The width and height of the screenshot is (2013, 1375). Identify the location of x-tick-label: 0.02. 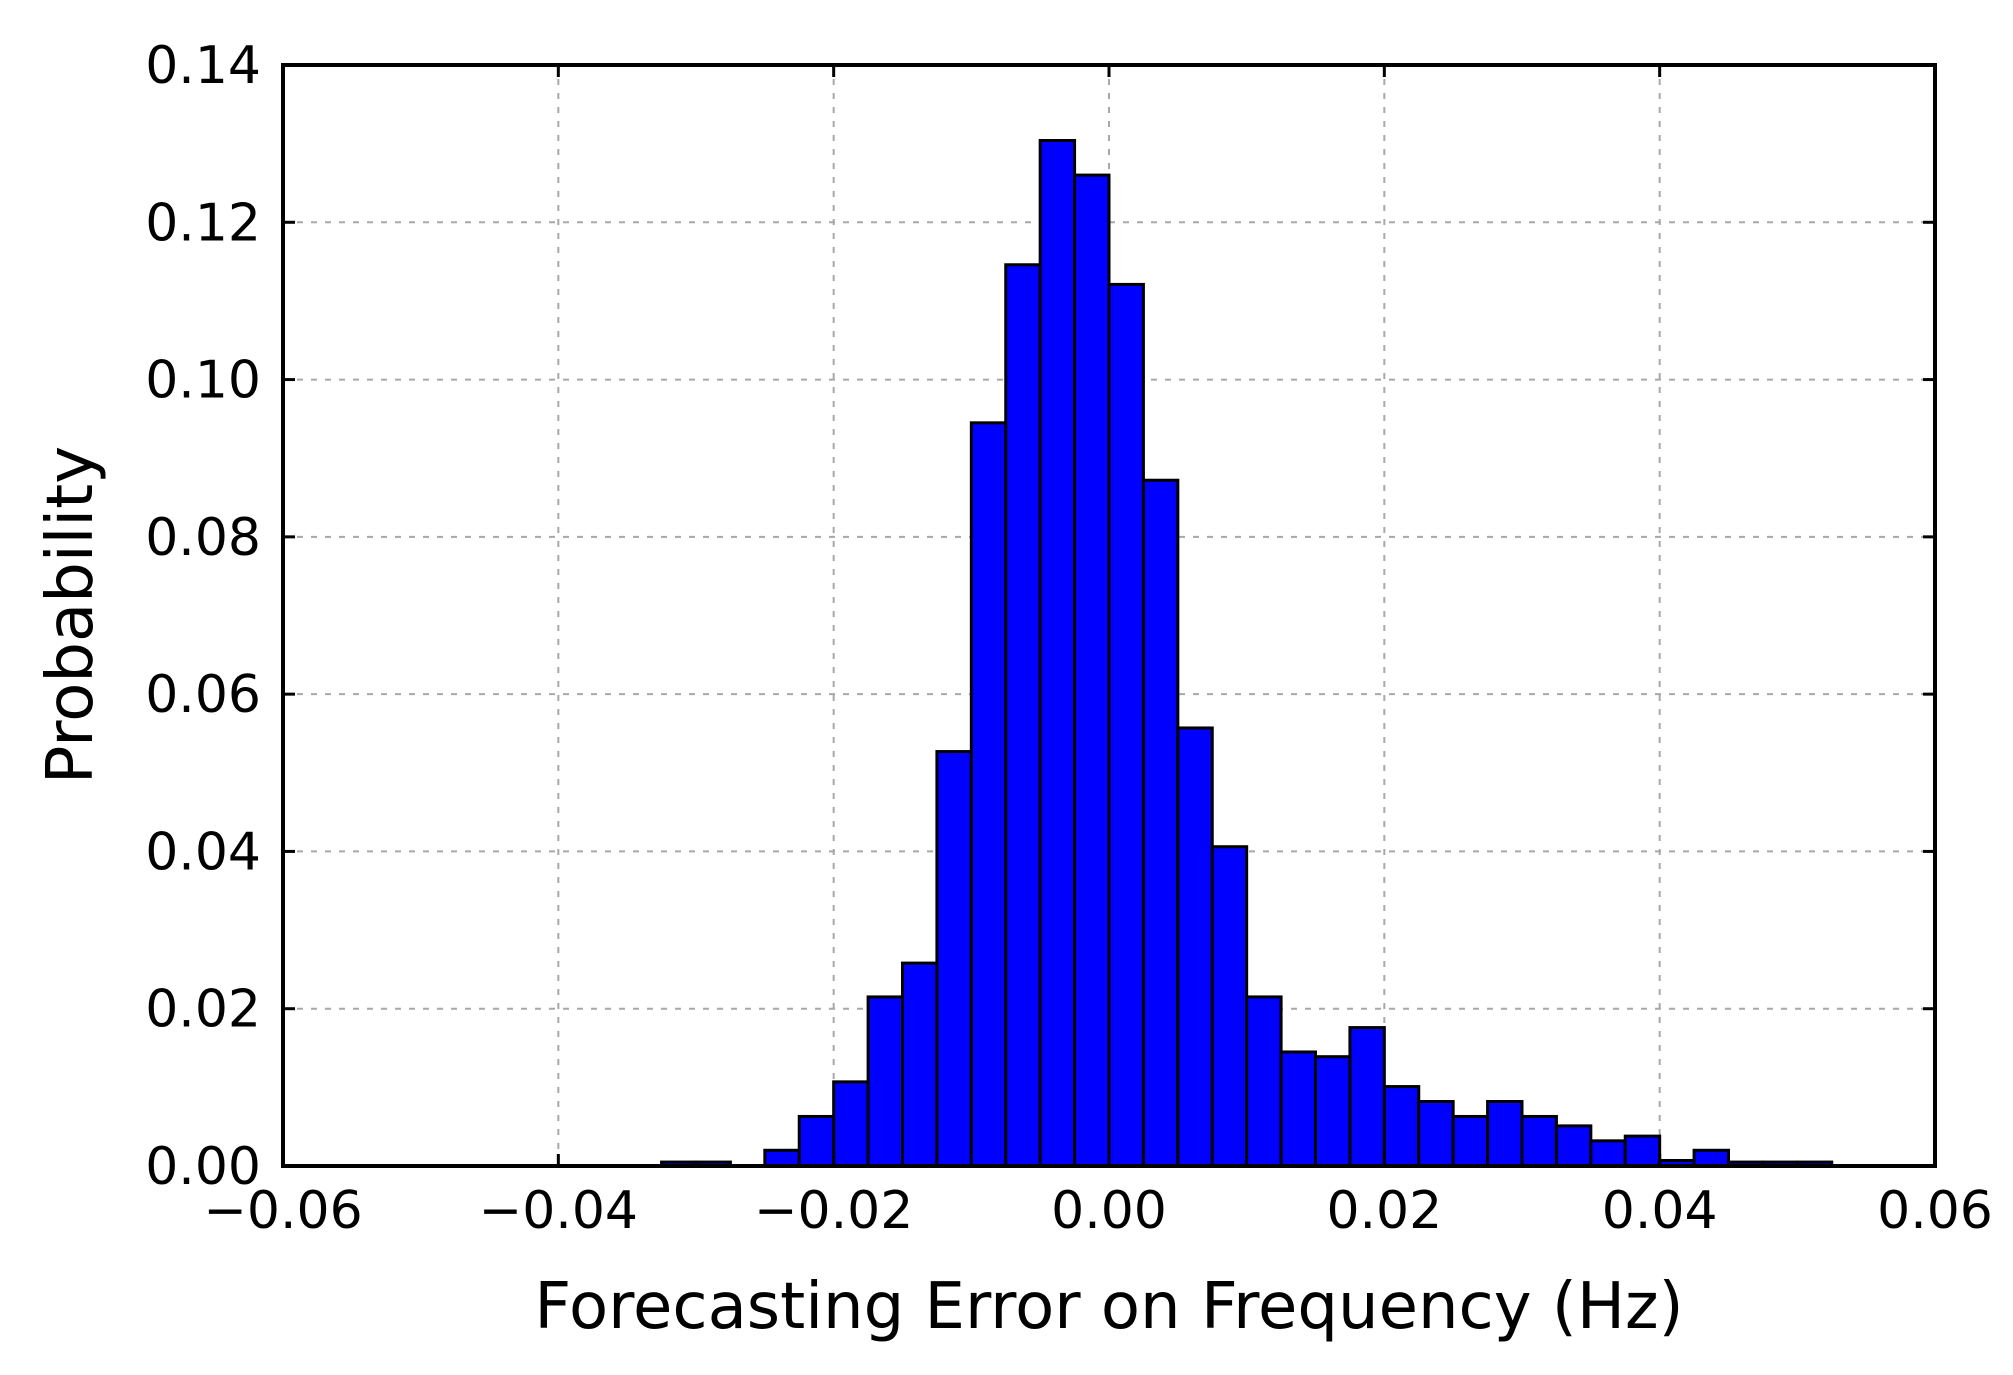
(1384, 1211).